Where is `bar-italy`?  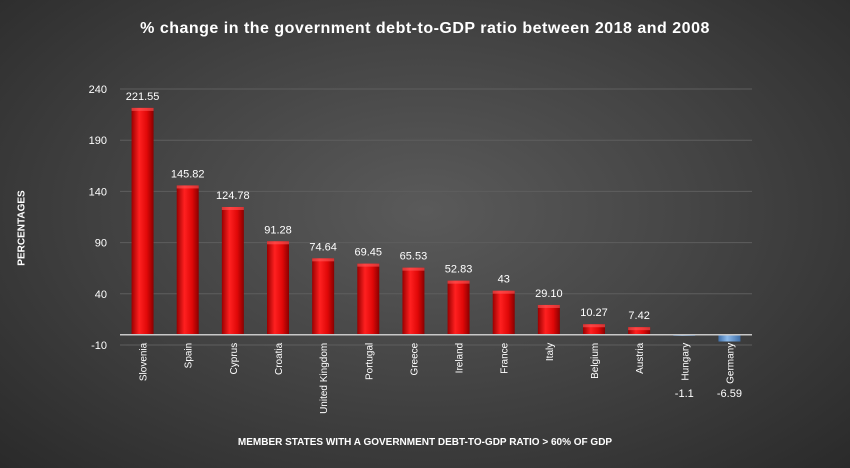 bar-italy is located at coordinates (548, 319).